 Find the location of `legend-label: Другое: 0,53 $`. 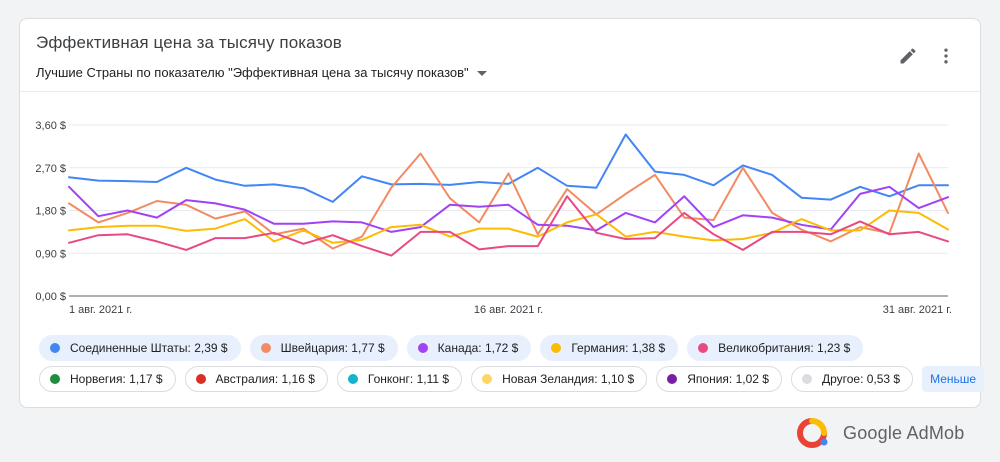

legend-label: Другое: 0,53 $ is located at coordinates (861, 379).